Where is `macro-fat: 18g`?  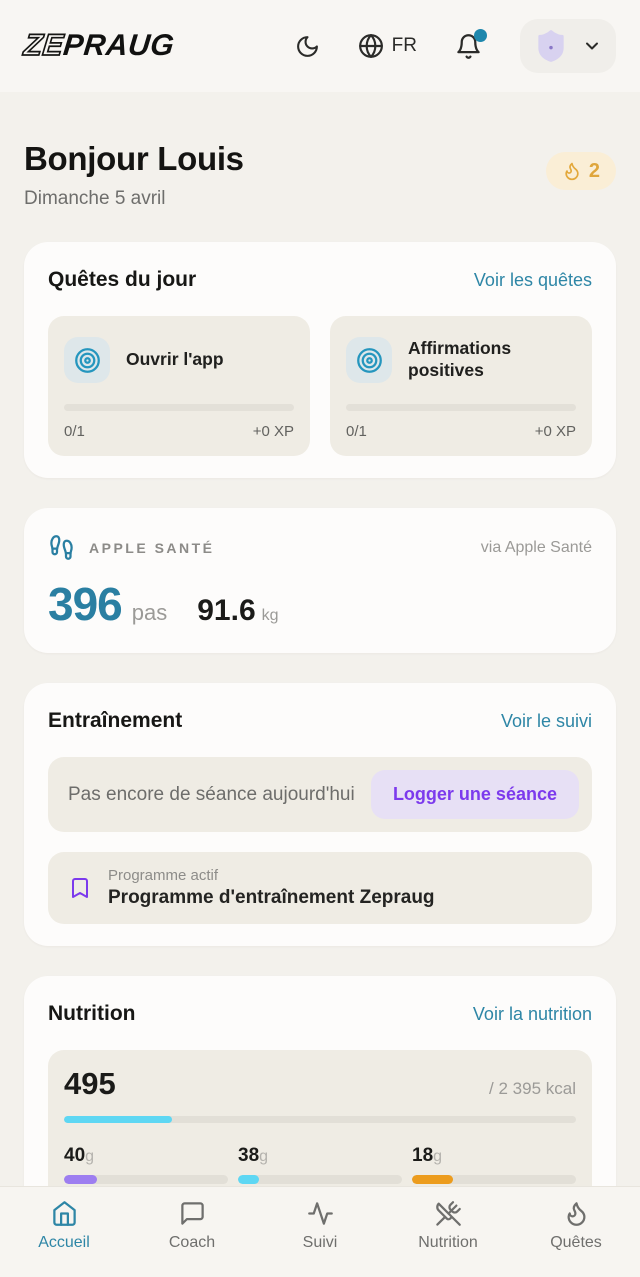
macro-fat: 18g is located at coordinates (494, 1164).